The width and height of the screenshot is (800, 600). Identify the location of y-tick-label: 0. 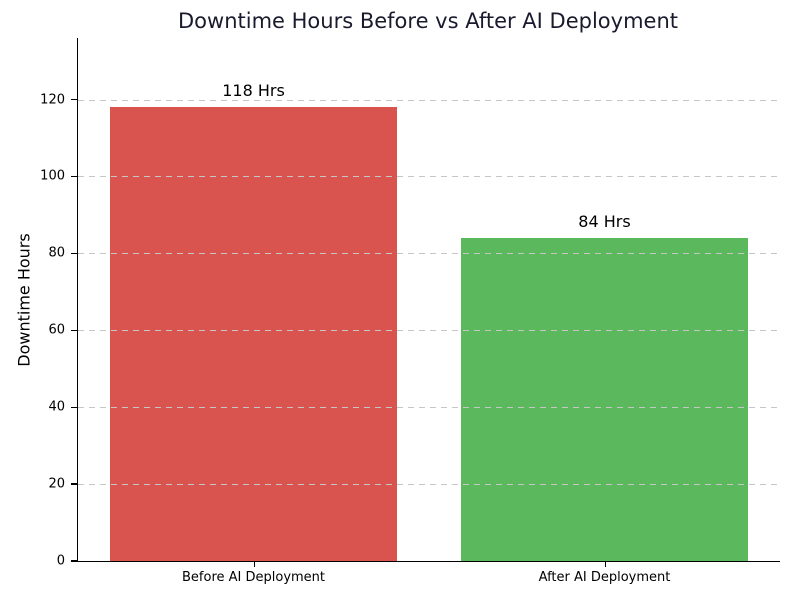
(60, 561).